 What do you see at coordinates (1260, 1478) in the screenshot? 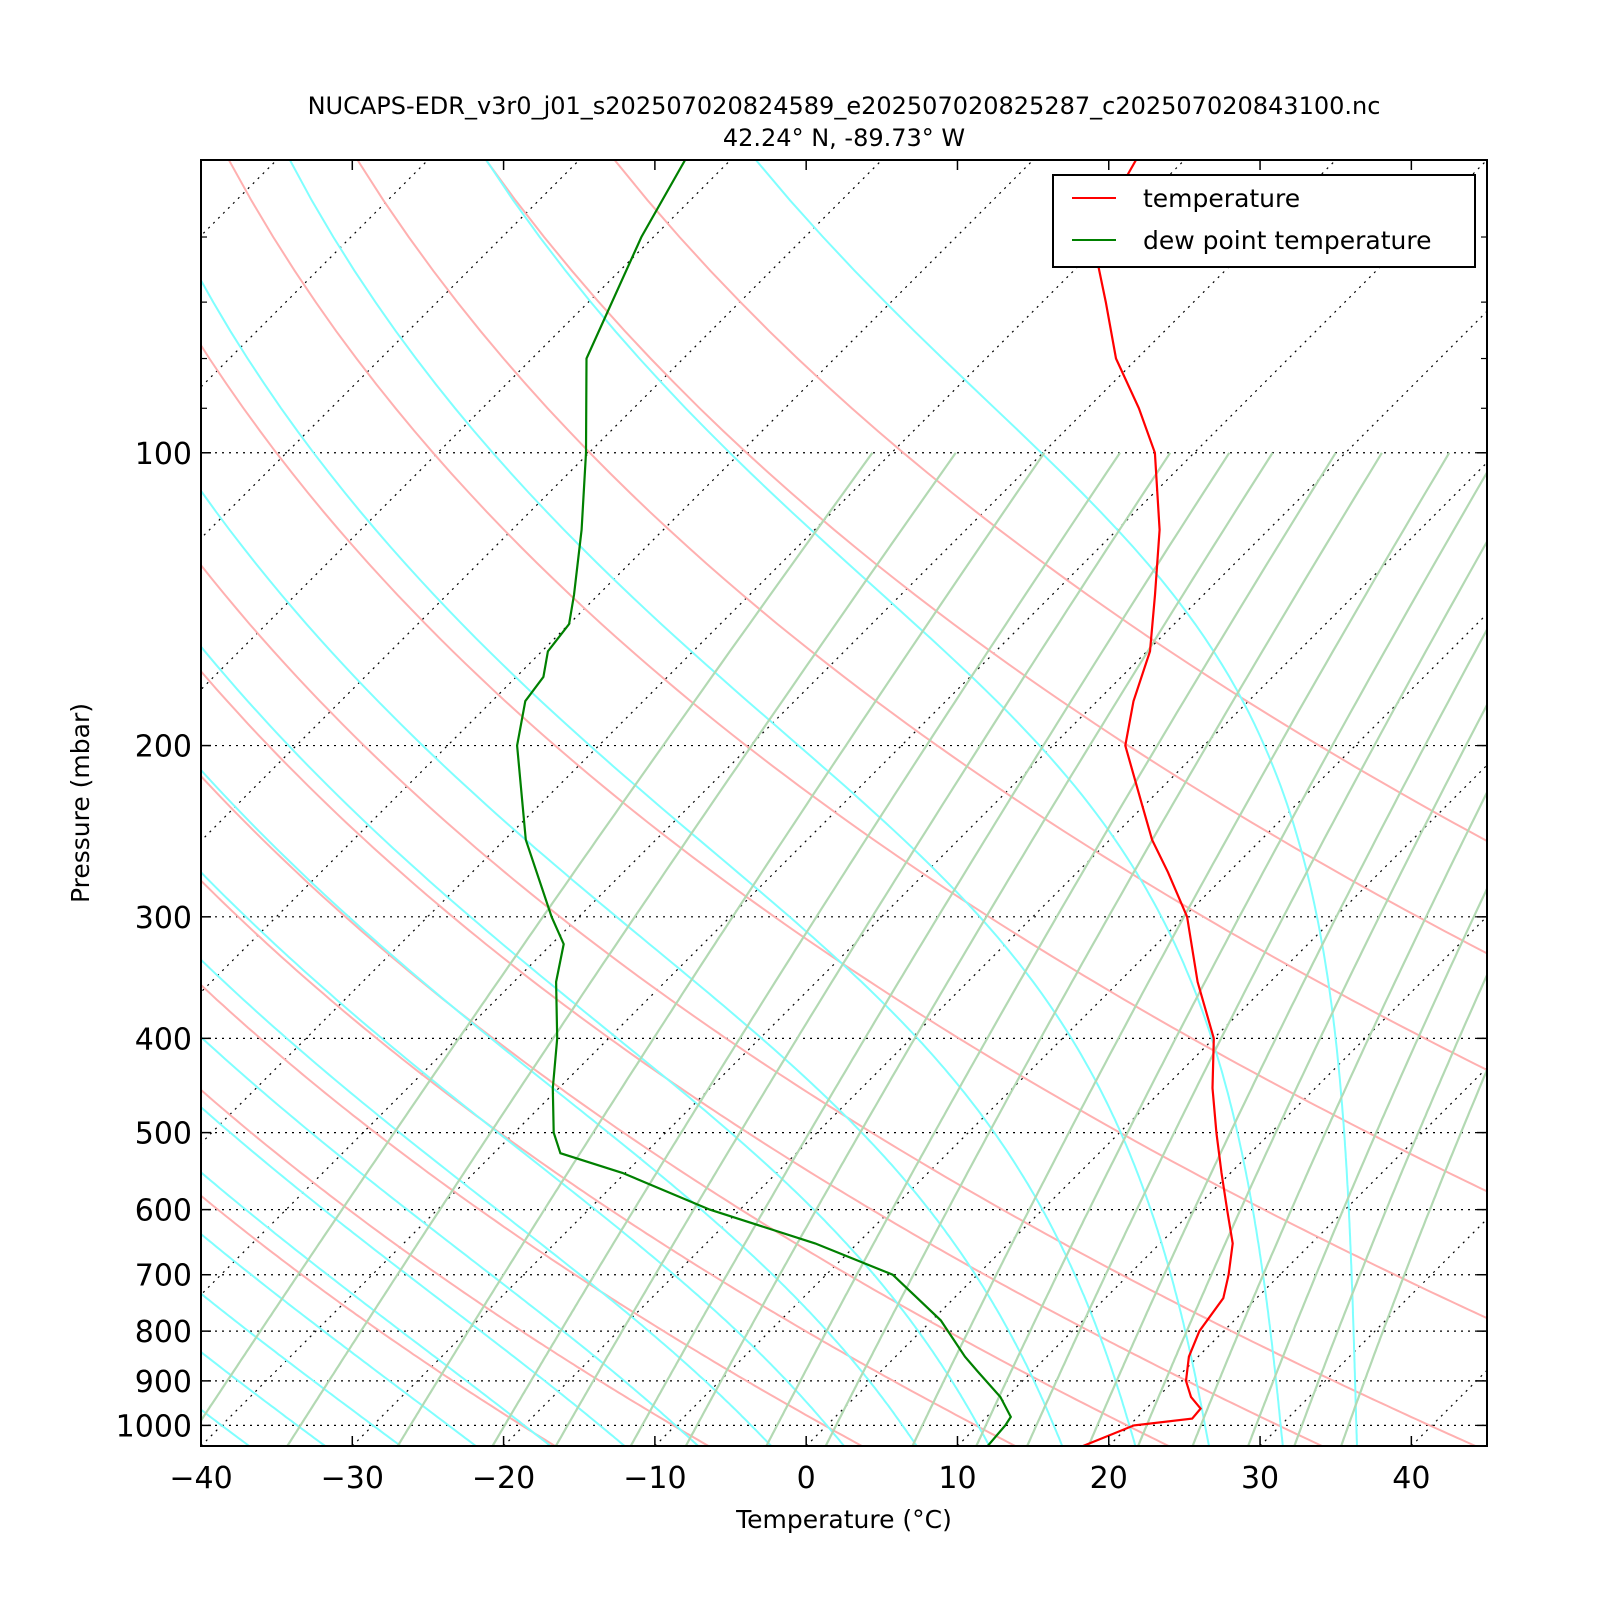
I see `x-tick-label: 30` at bounding box center [1260, 1478].